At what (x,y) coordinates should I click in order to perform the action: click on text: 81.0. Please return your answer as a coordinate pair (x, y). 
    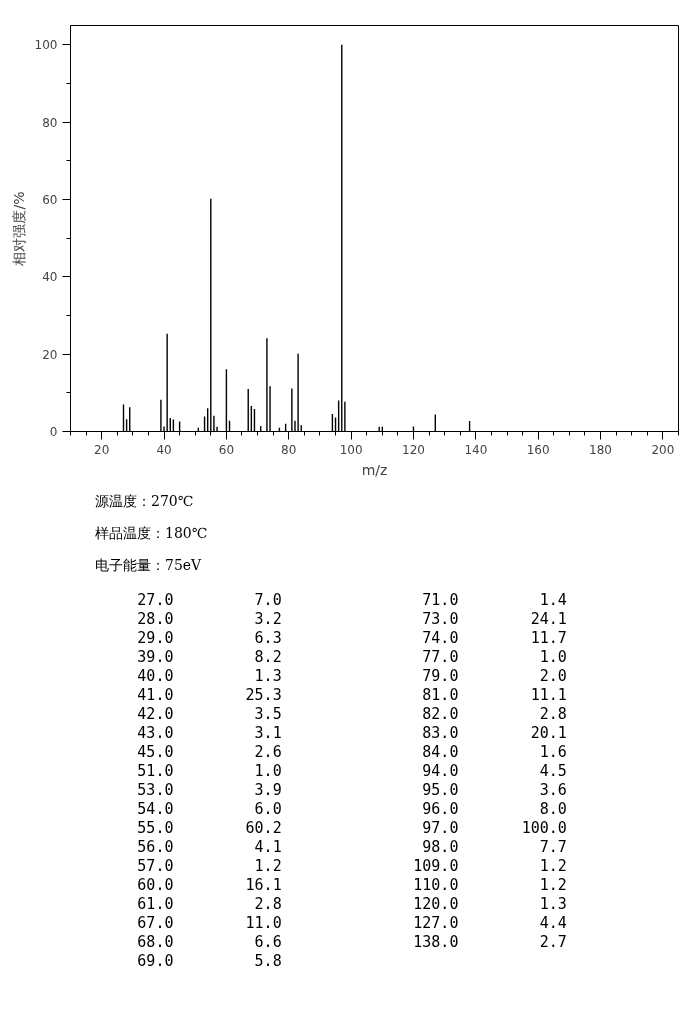
    Looking at the image, I should click on (440, 695).